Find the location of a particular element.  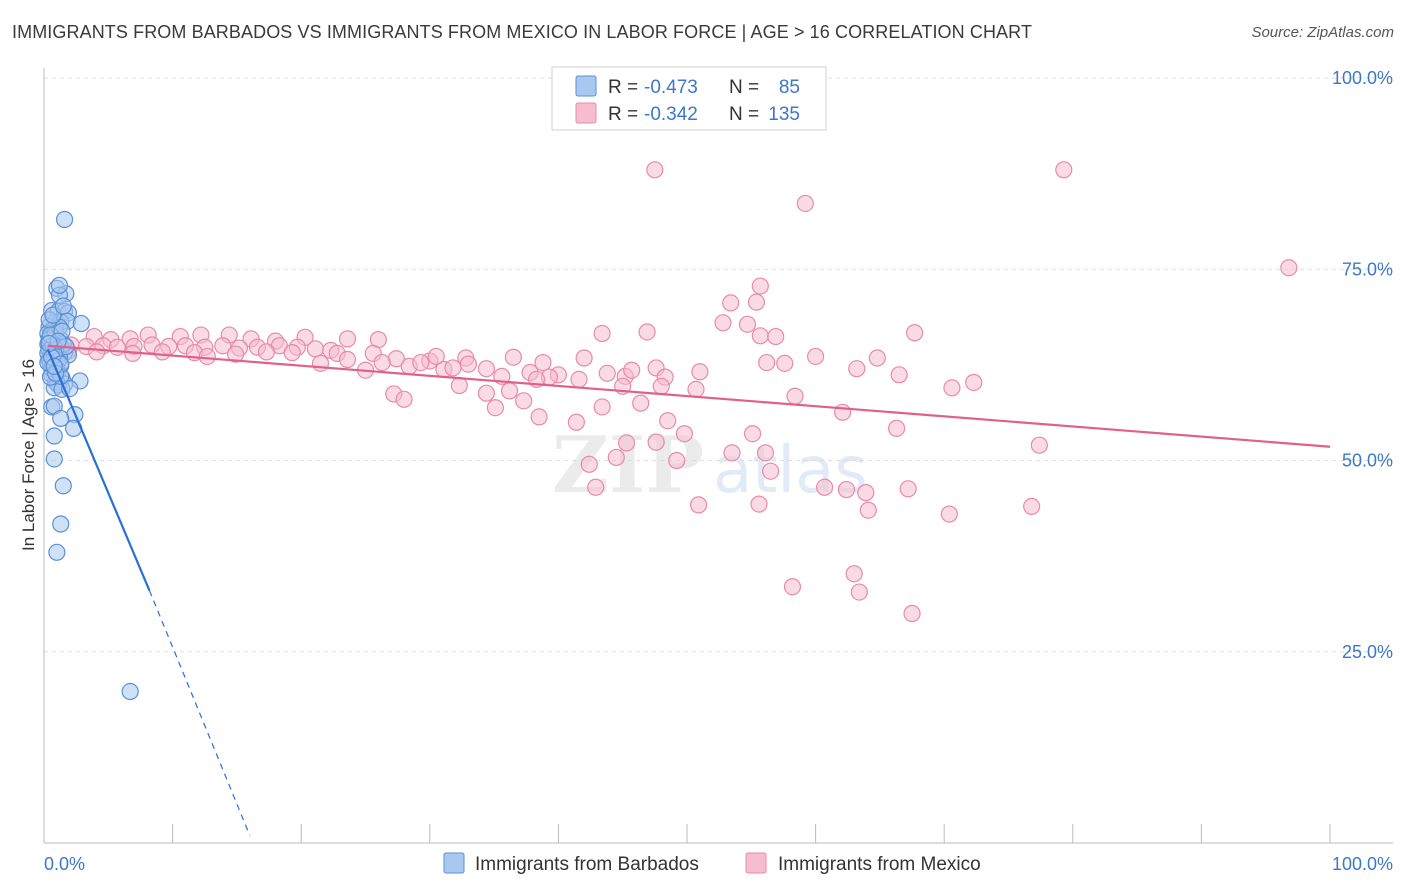

x-tick-label-max: 100.0% is located at coordinates (1362, 864).